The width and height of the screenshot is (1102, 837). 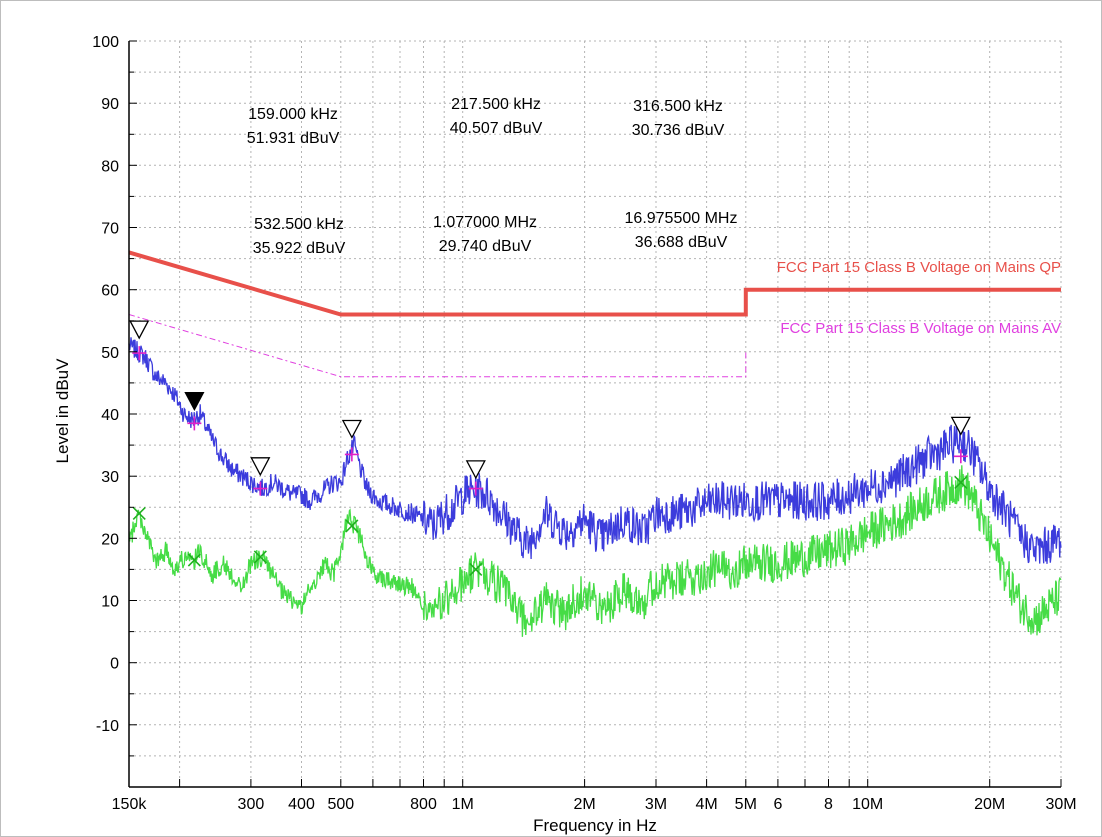 What do you see at coordinates (293, 114) in the screenshot?
I see `annotation-1-freq: 159.000 kHz` at bounding box center [293, 114].